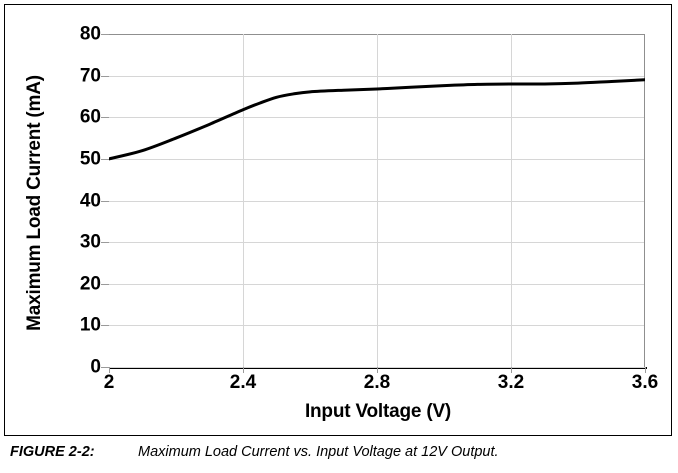 The width and height of the screenshot is (678, 473). I want to click on y-tick-label: 40, so click(90, 200).